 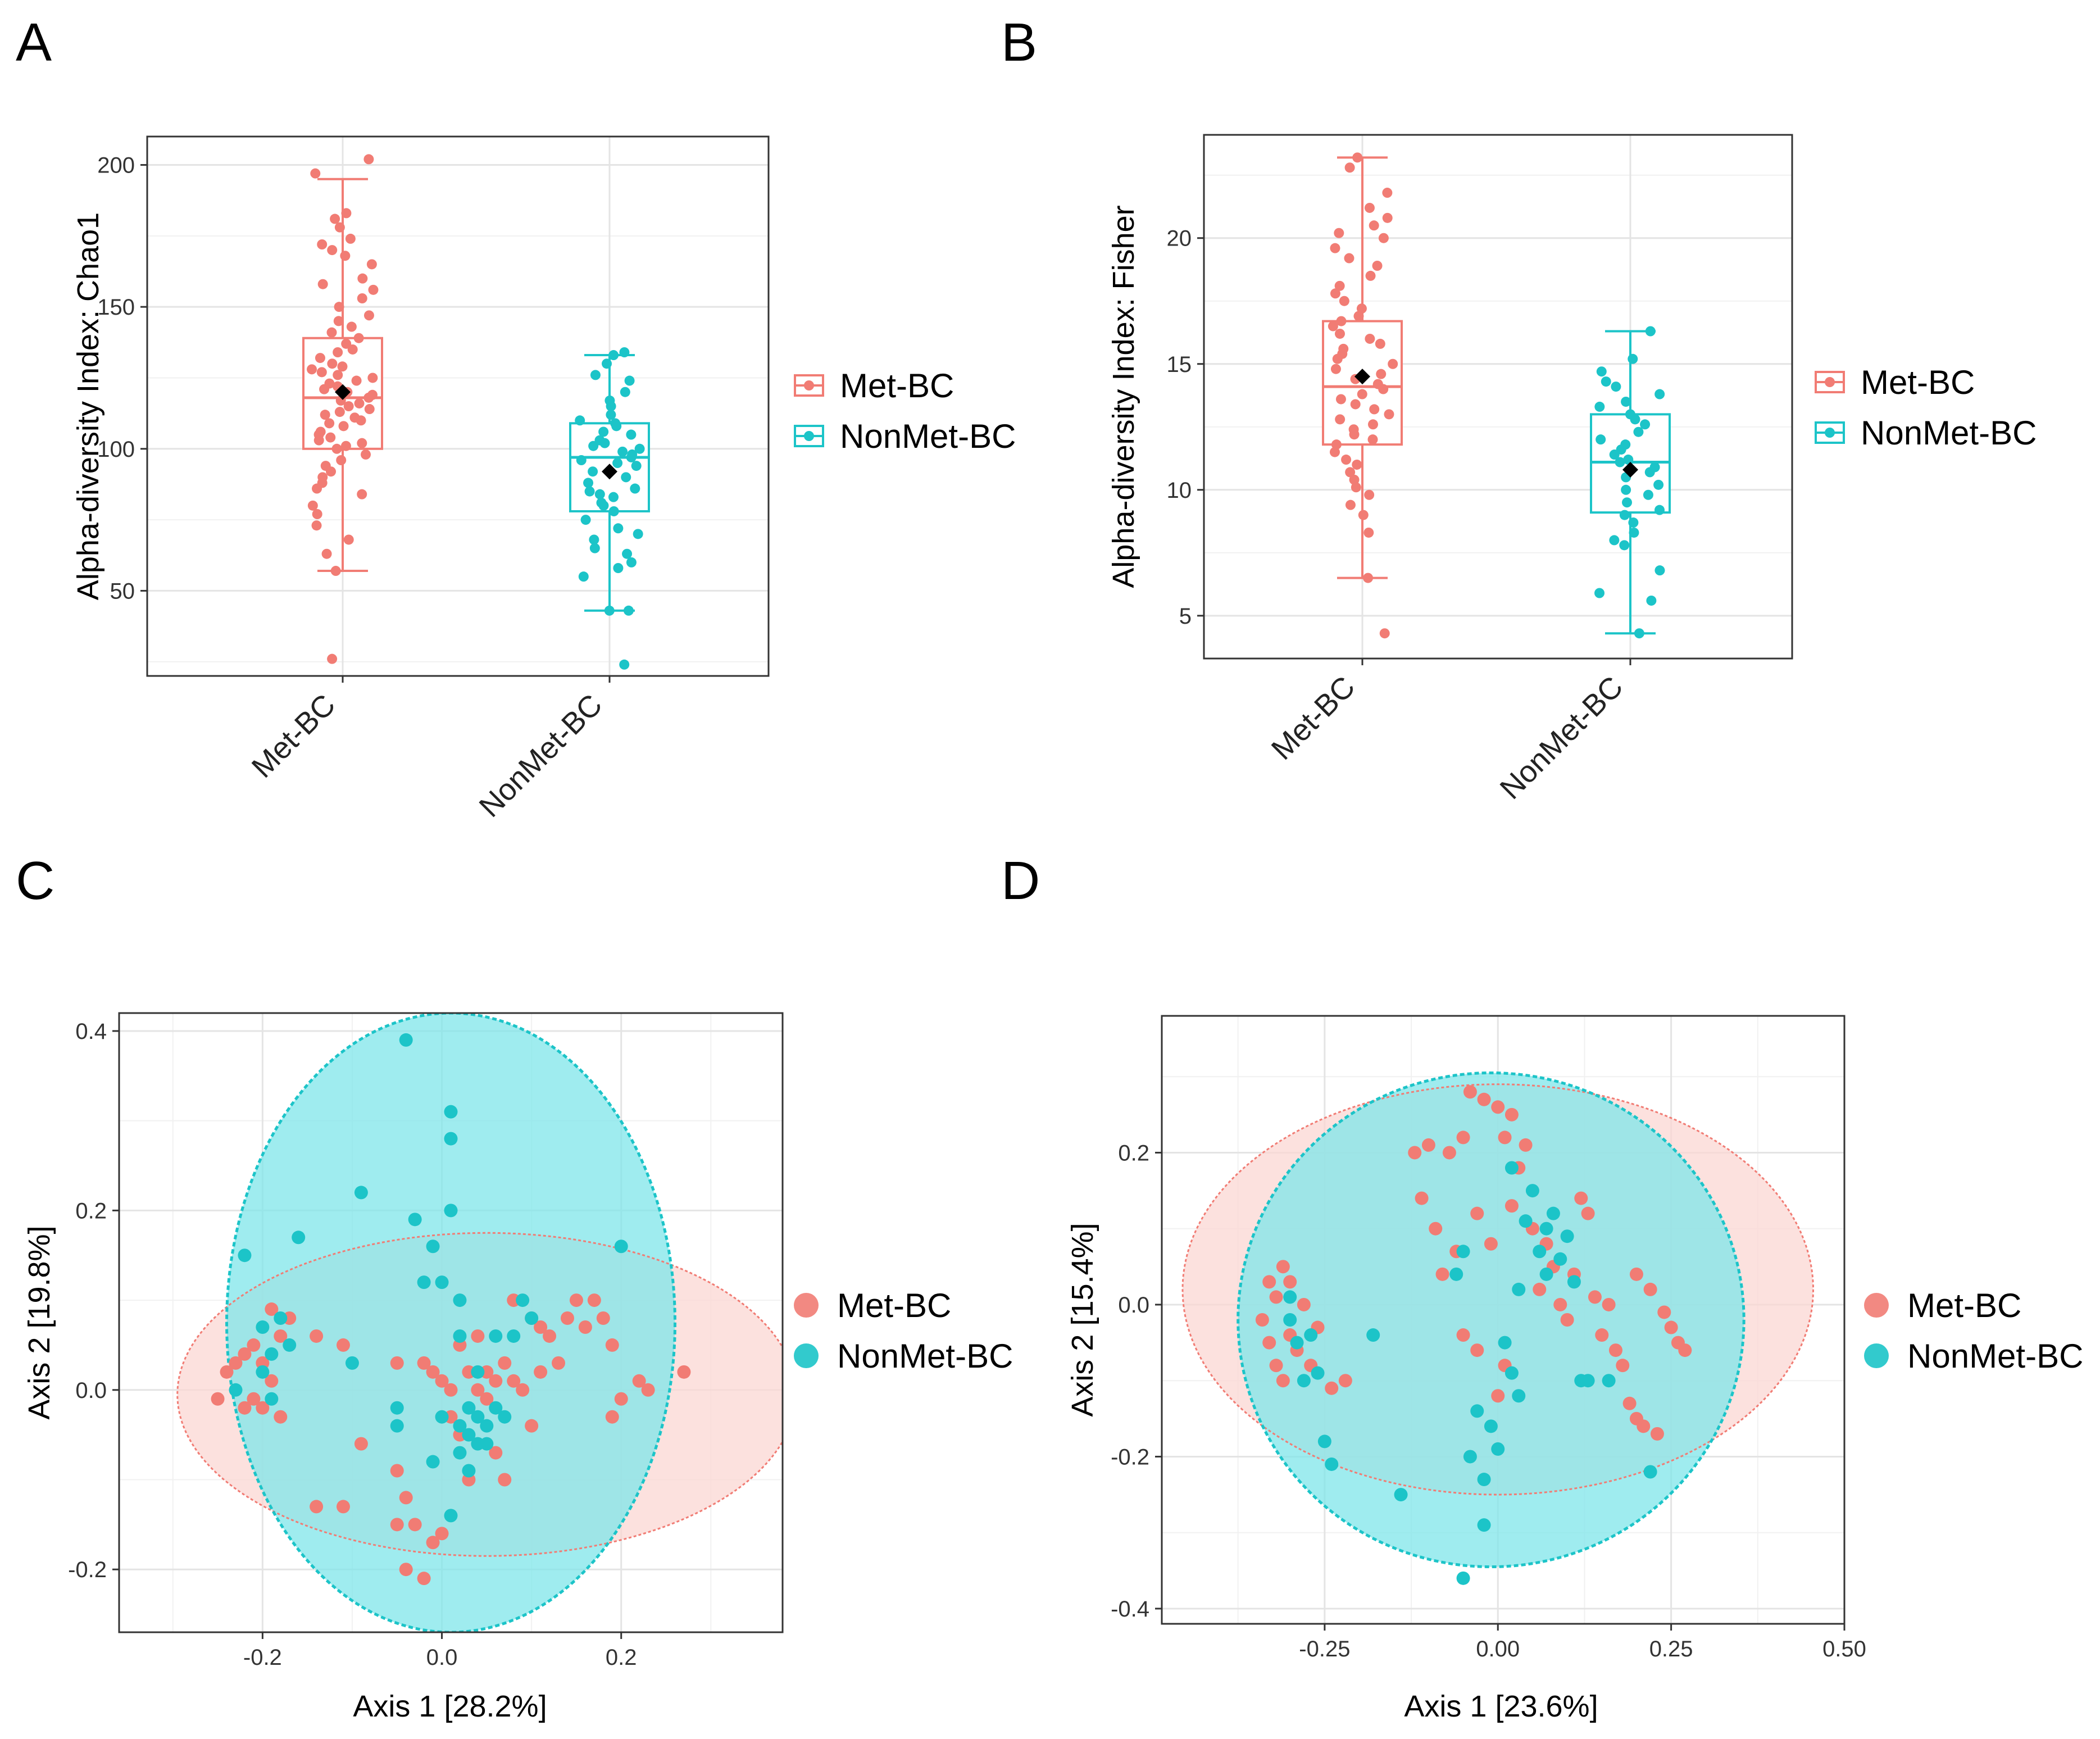 I want to click on series-NonMet-BC, so click(x=429, y=1278).